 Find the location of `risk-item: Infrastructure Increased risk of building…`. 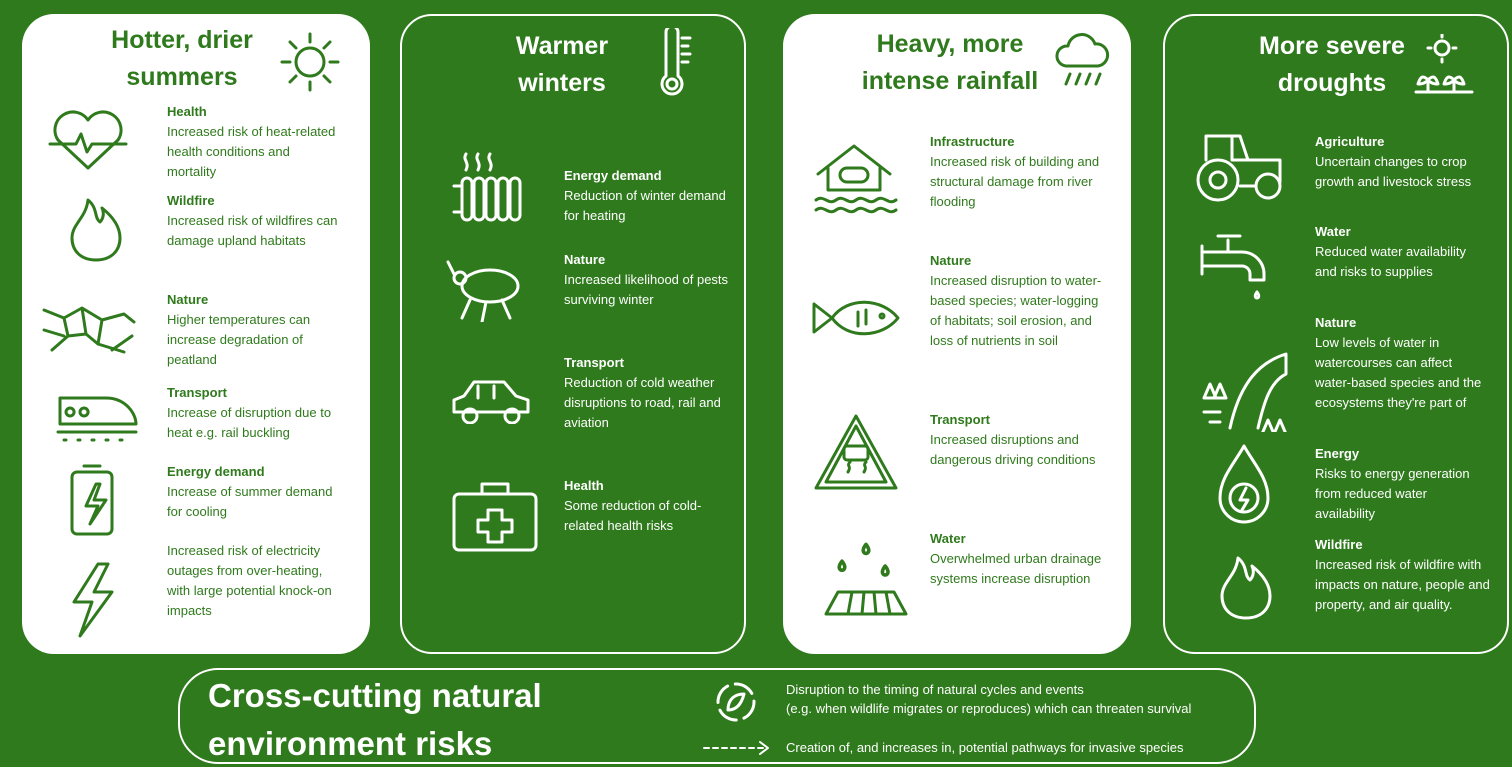

risk-item: Infrastructure Increased risk of building… is located at coordinates (1017, 172).